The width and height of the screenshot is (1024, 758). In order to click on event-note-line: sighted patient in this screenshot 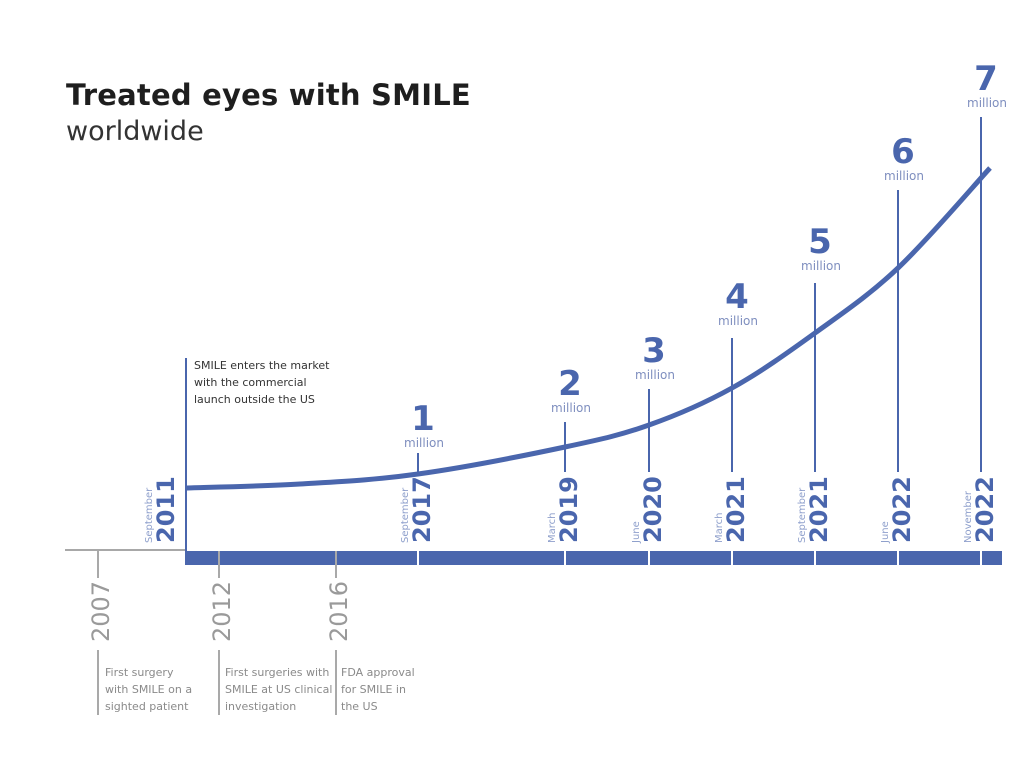, I will do `click(147, 706)`.